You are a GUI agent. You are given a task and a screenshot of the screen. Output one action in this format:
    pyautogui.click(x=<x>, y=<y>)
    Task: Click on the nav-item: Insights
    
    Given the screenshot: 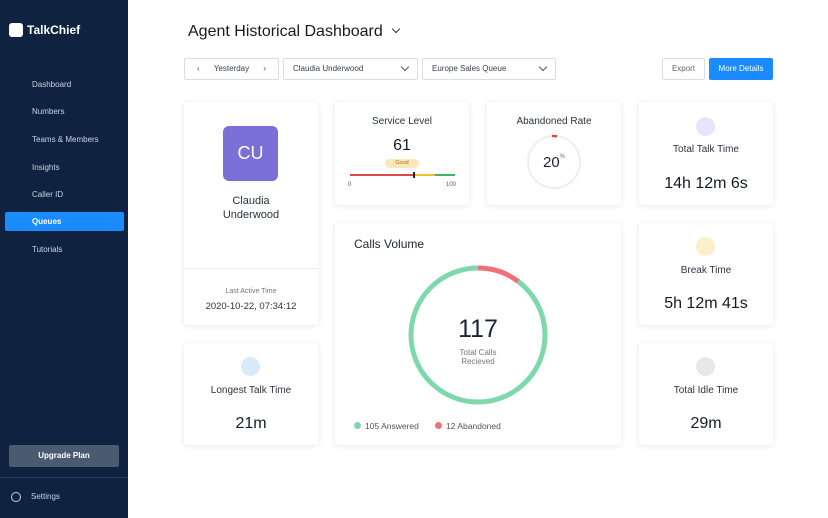 What is the action you would take?
    pyautogui.click(x=46, y=167)
    